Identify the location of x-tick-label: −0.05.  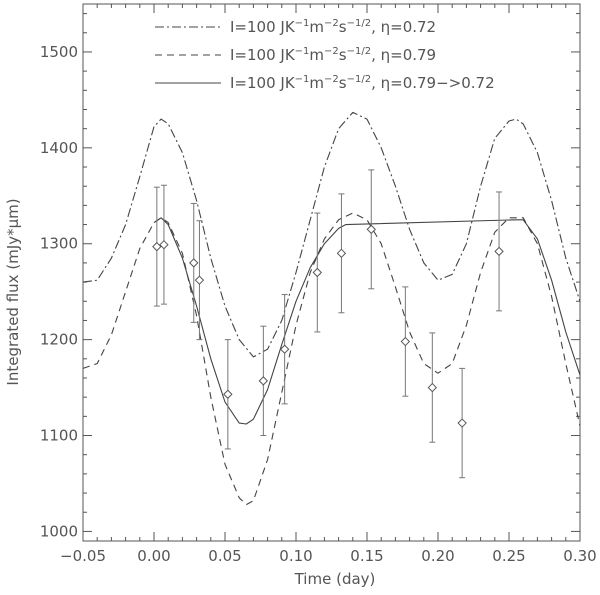
(83, 556).